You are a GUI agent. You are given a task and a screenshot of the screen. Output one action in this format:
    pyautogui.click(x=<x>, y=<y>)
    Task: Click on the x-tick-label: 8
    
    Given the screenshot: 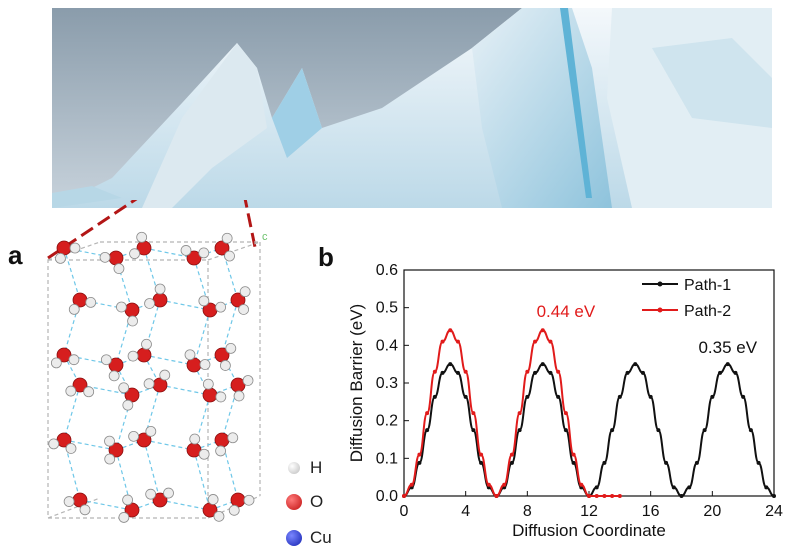 What is the action you would take?
    pyautogui.click(x=527, y=511)
    